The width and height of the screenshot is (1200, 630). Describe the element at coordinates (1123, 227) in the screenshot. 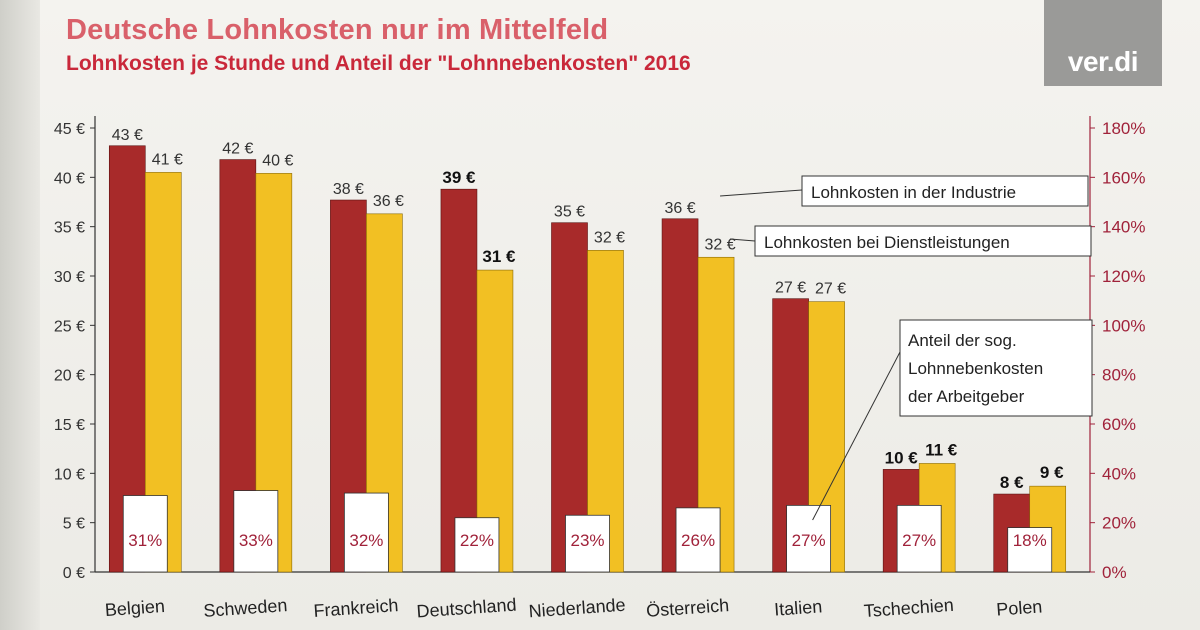

I see `y-tick-label-right: 140%` at that location.